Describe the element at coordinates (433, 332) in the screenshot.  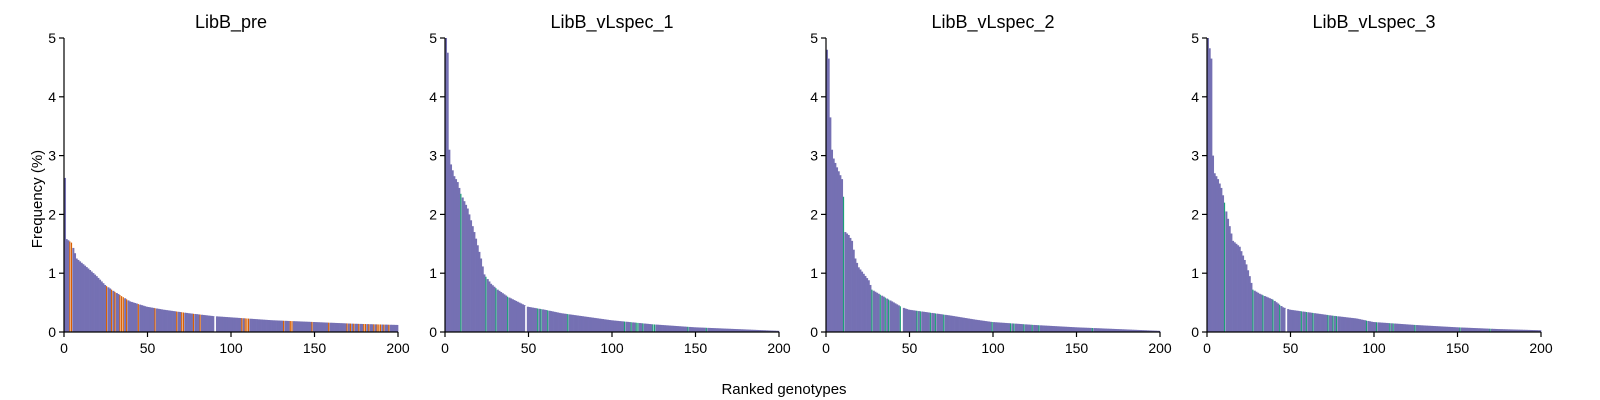
I see `y-tick-label: 0` at that location.